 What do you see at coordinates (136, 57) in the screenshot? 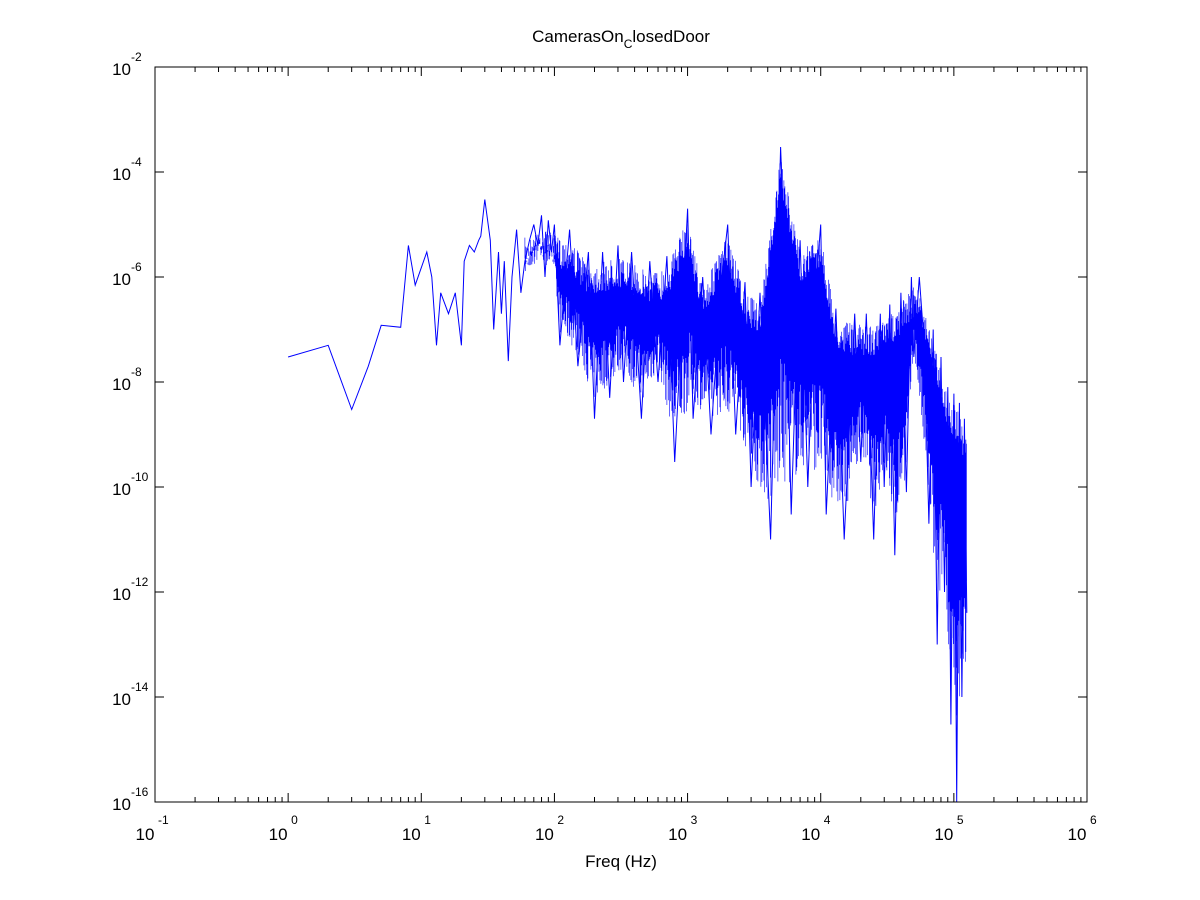
I see `y-tick-exponent: -2` at bounding box center [136, 57].